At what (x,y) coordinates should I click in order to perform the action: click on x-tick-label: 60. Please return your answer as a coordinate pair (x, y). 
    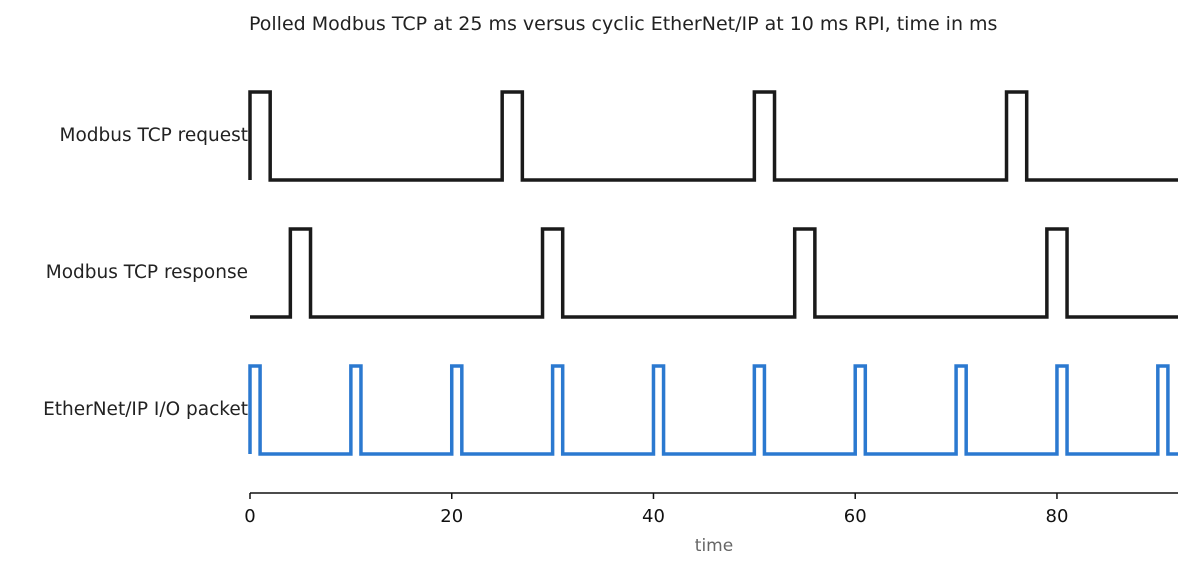
    Looking at the image, I should click on (855, 516).